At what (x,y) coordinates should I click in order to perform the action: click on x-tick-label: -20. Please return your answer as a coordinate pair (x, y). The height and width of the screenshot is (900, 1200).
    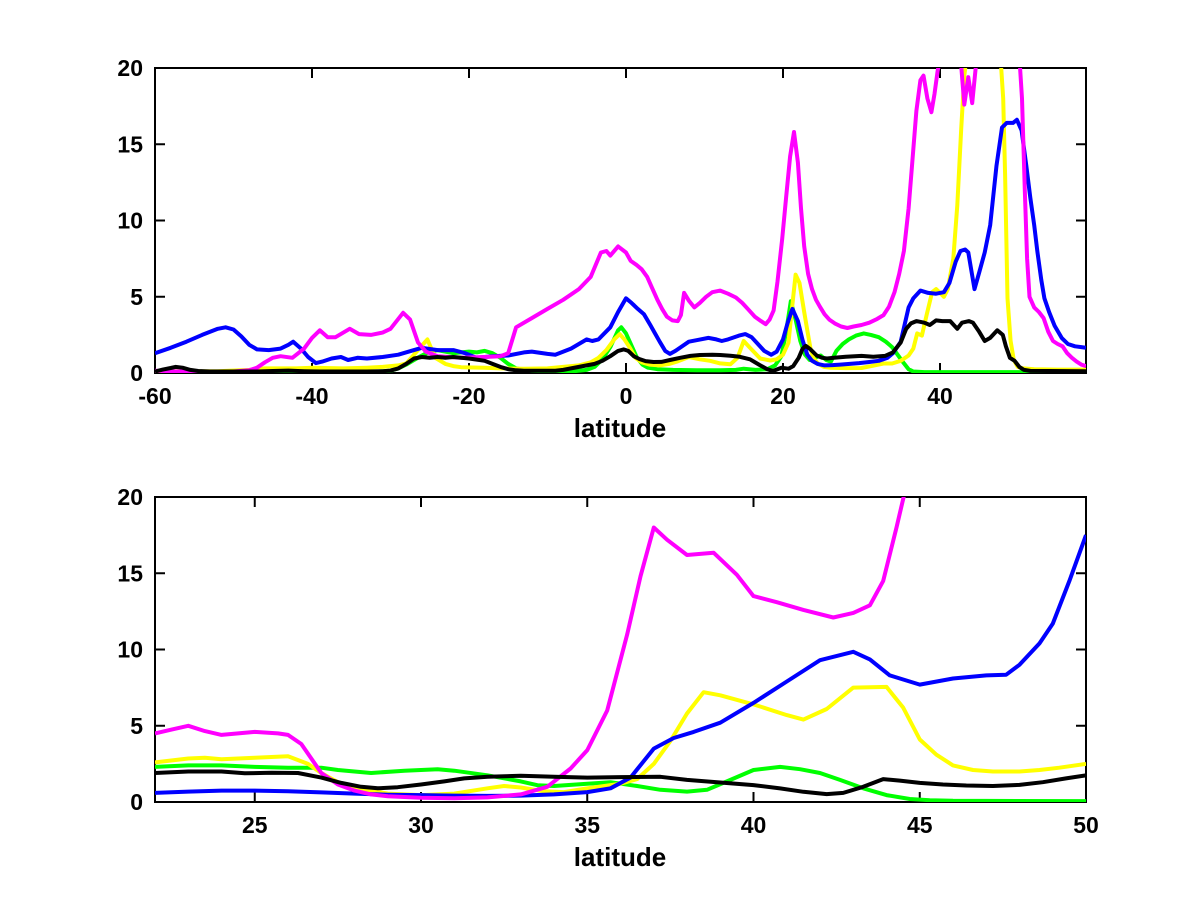
    Looking at the image, I should click on (468, 396).